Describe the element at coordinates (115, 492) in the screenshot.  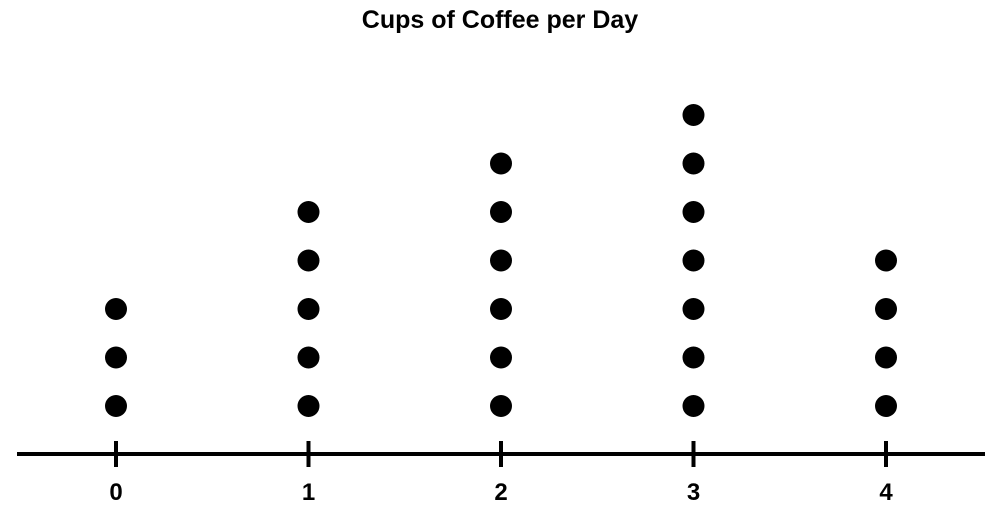
I see `x-tick-label: 0` at that location.